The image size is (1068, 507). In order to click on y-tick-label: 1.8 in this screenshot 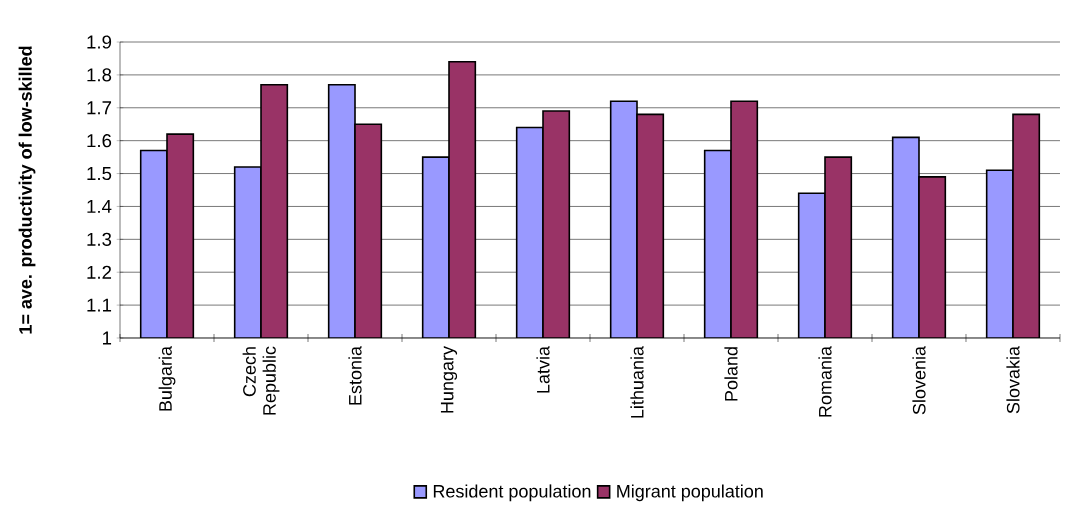, I will do `click(99, 75)`.